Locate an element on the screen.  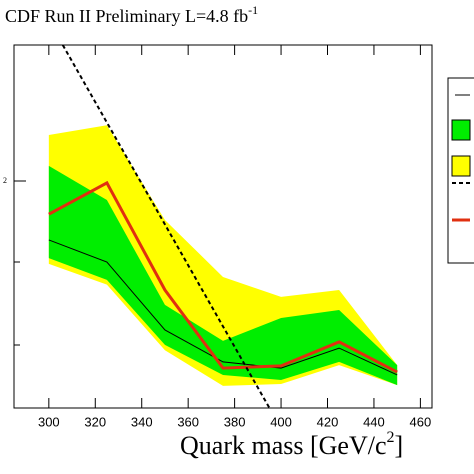
x-tick-label: 380 is located at coordinates (235, 421).